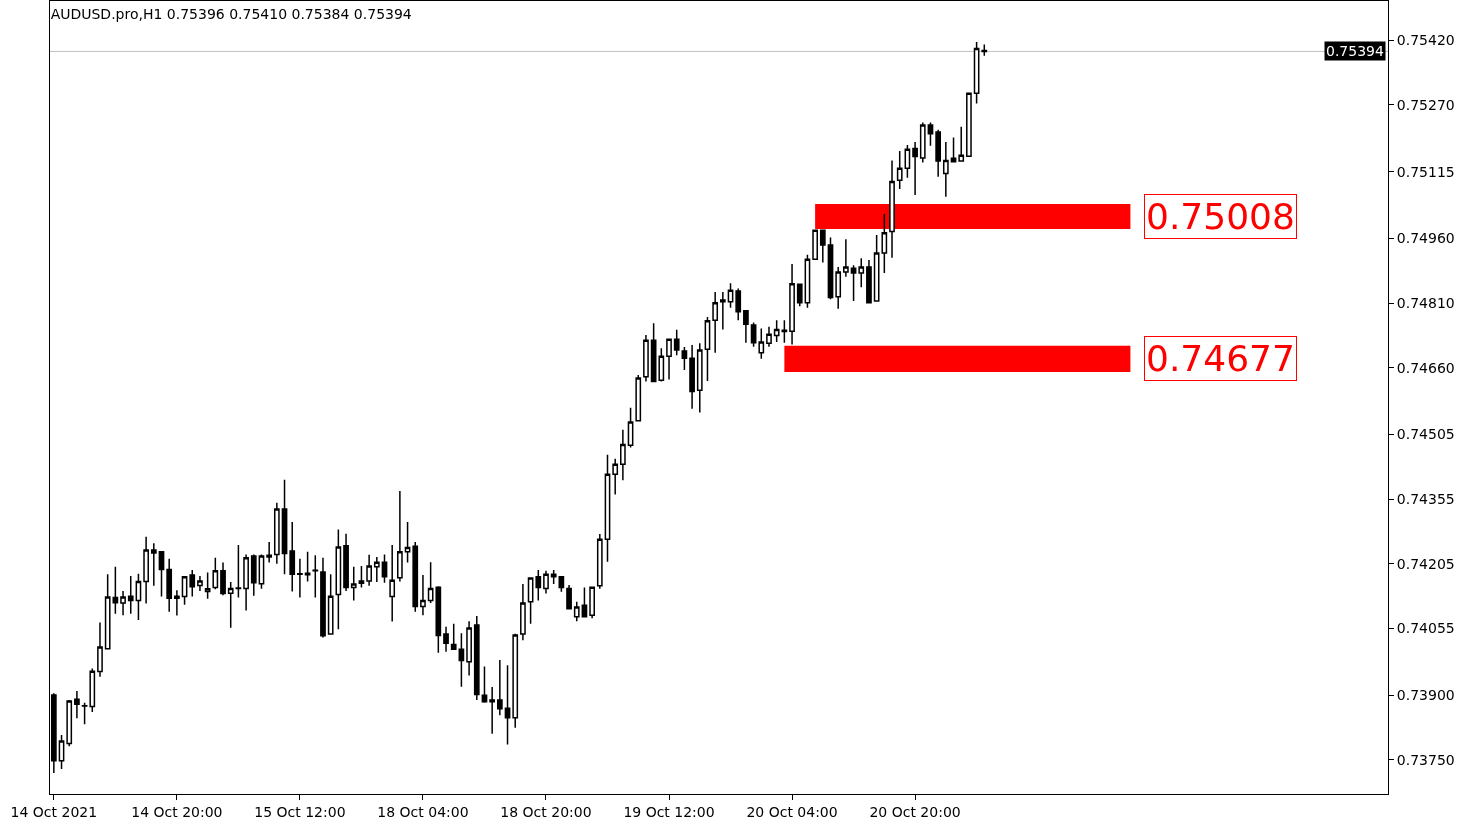  I want to click on y-tick-label: 0.74055, so click(1425, 628).